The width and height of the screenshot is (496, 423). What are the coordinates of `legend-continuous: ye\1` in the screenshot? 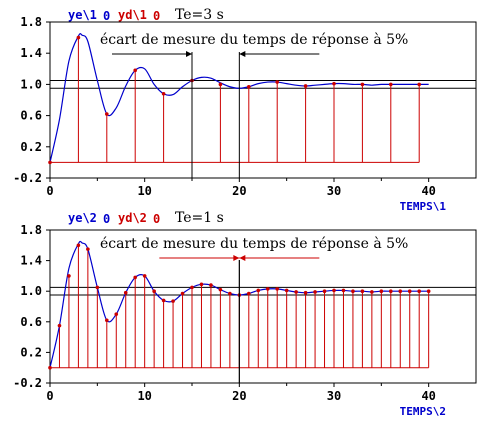 It's located at (82, 15).